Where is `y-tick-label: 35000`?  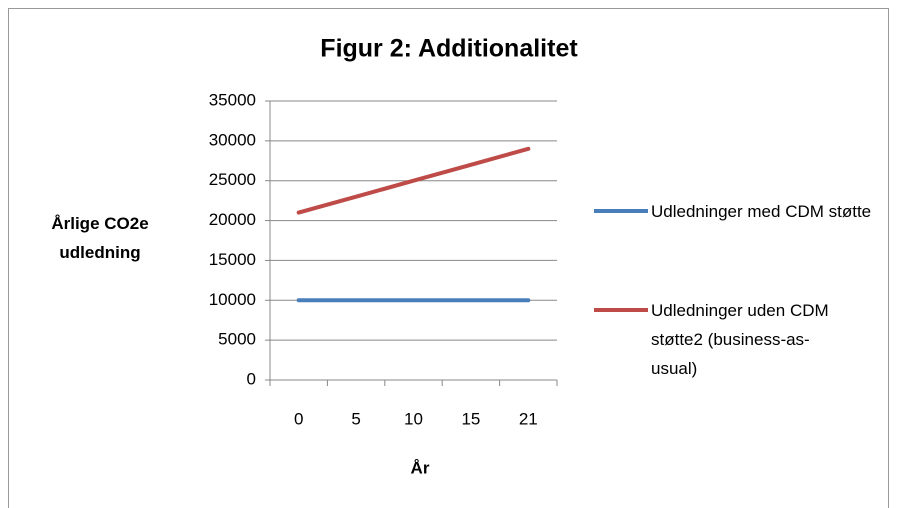 y-tick-label: 35000 is located at coordinates (232, 99).